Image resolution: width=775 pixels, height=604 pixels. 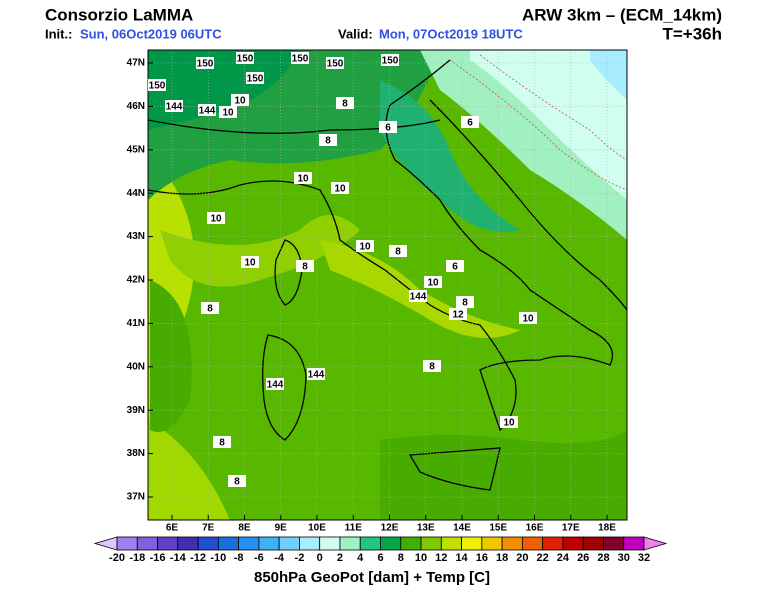 I want to click on contour-label: 6, so click(x=470, y=123).